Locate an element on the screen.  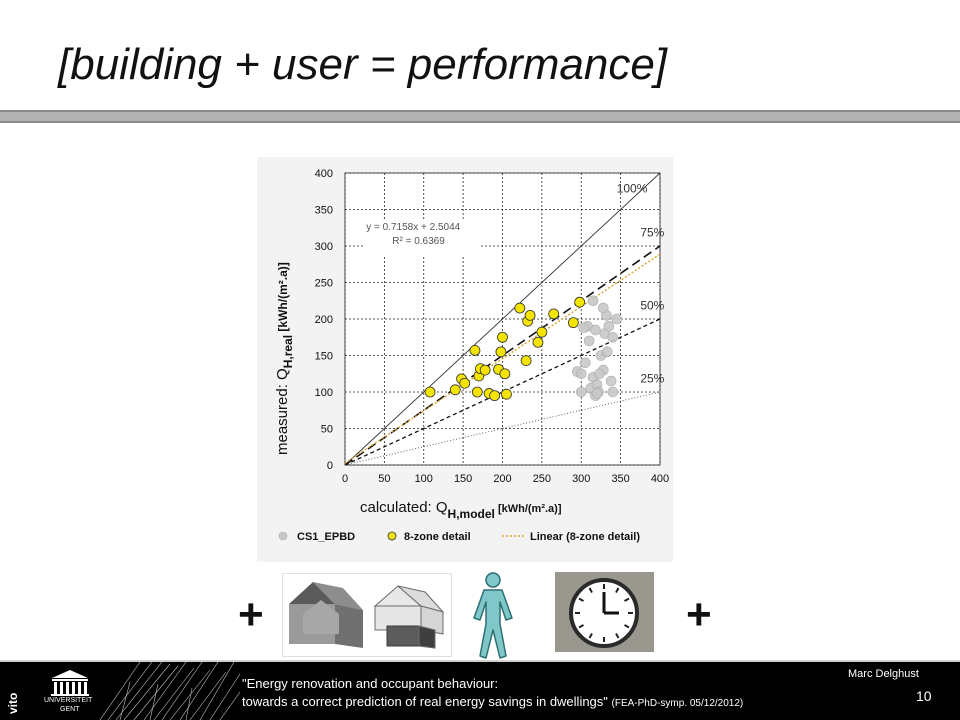
y-tick-label: 350 is located at coordinates (324, 211).